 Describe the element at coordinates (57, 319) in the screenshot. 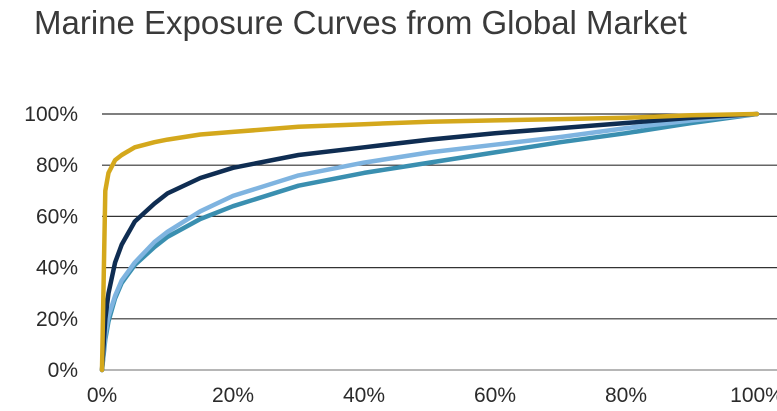

I see `y-tick-label: 20%` at that location.